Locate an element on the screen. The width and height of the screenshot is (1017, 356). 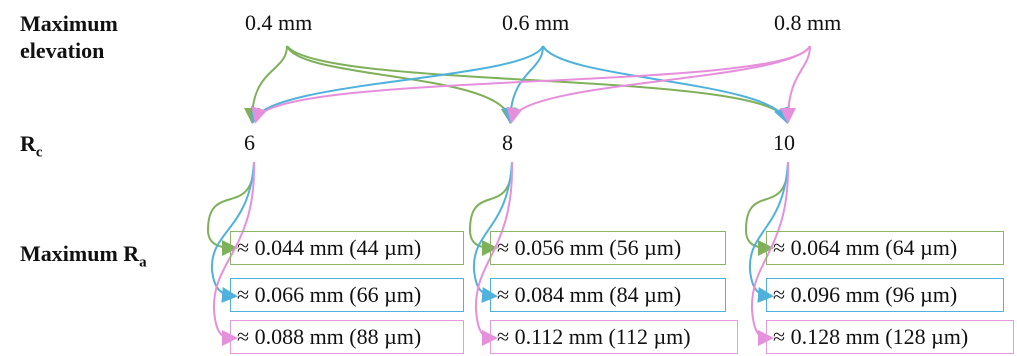
rc-label: Rc is located at coordinates (31, 148).